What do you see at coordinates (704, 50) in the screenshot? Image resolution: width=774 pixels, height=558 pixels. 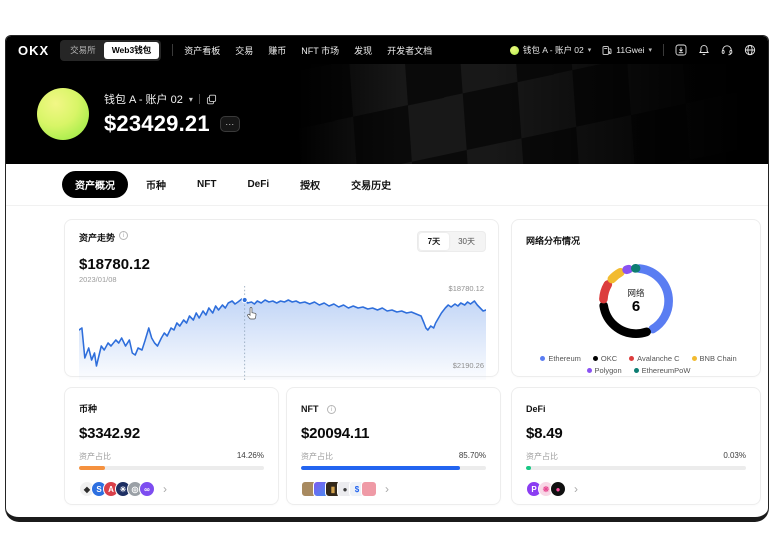 I see `notification-bell-icon` at bounding box center [704, 50].